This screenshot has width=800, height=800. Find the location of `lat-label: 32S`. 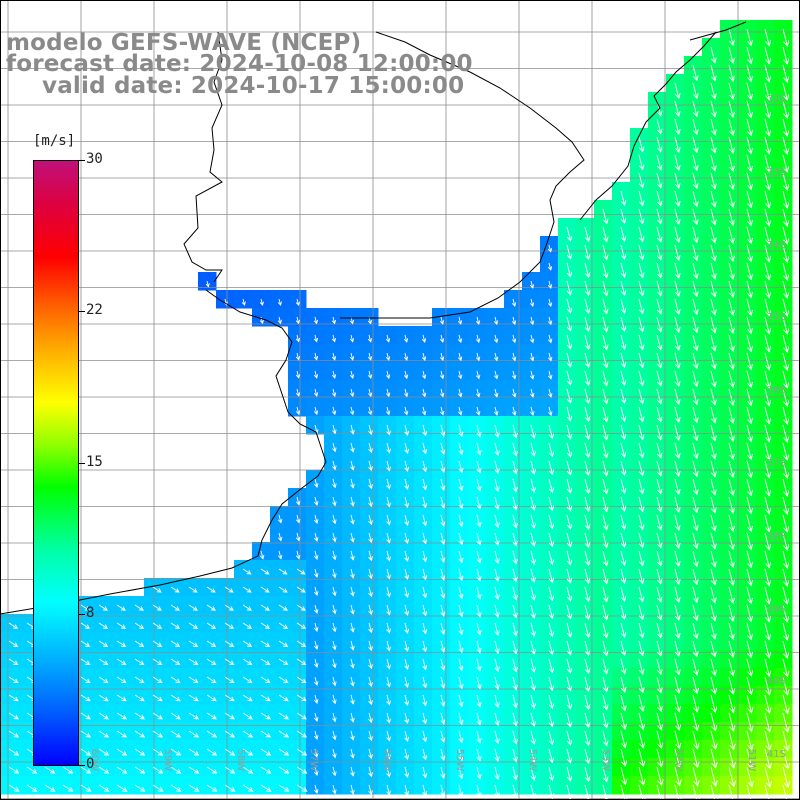

lat-label: 32S is located at coordinates (776, 99).